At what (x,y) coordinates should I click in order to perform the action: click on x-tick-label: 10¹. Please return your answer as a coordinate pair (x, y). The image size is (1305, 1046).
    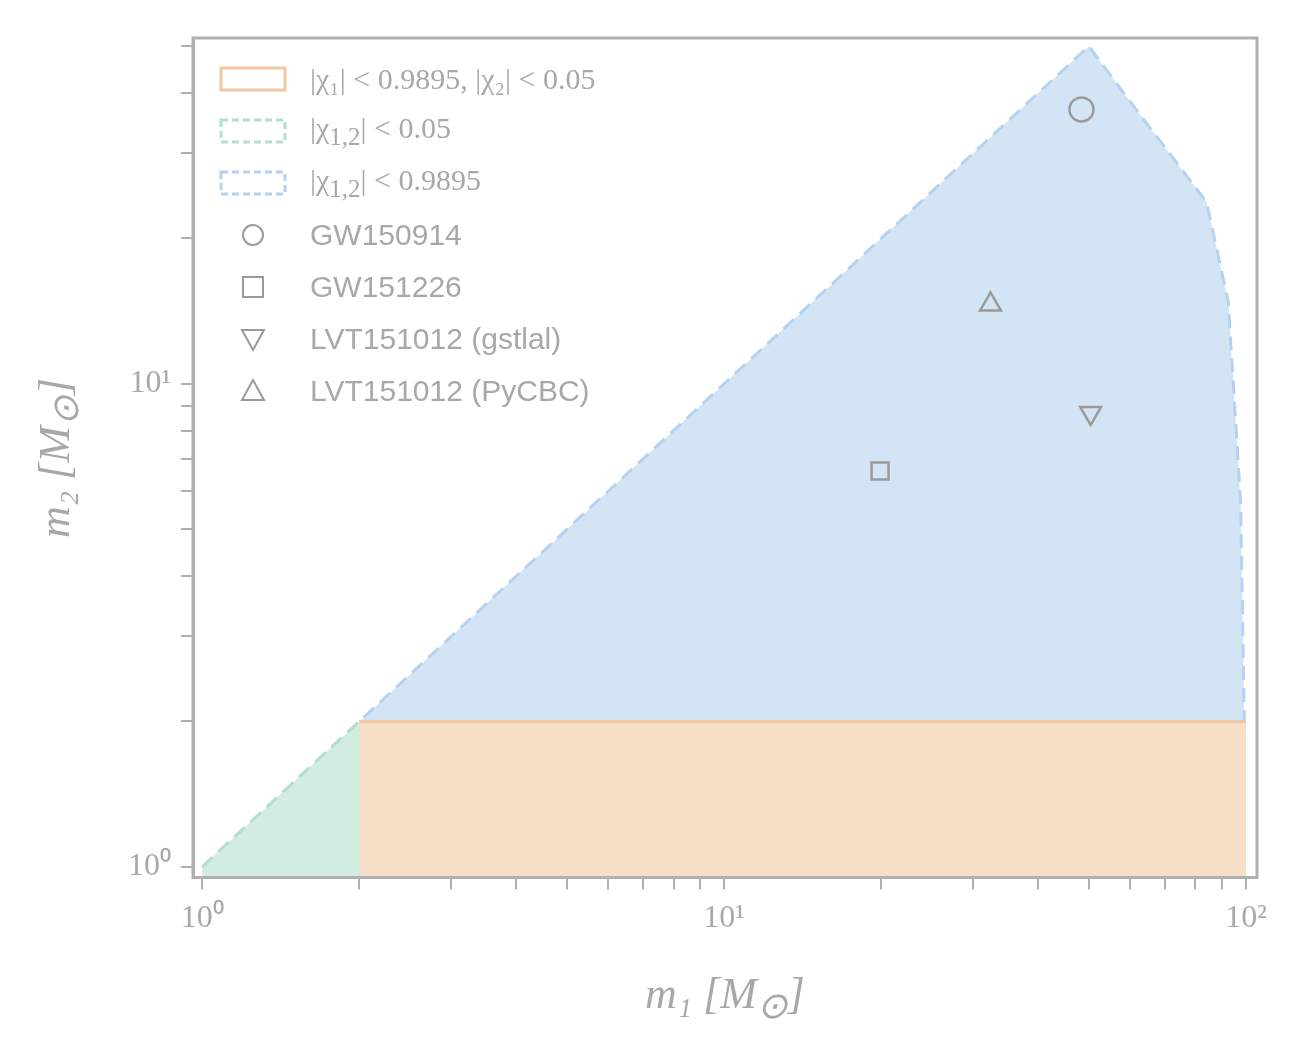
    Looking at the image, I should click on (724, 916).